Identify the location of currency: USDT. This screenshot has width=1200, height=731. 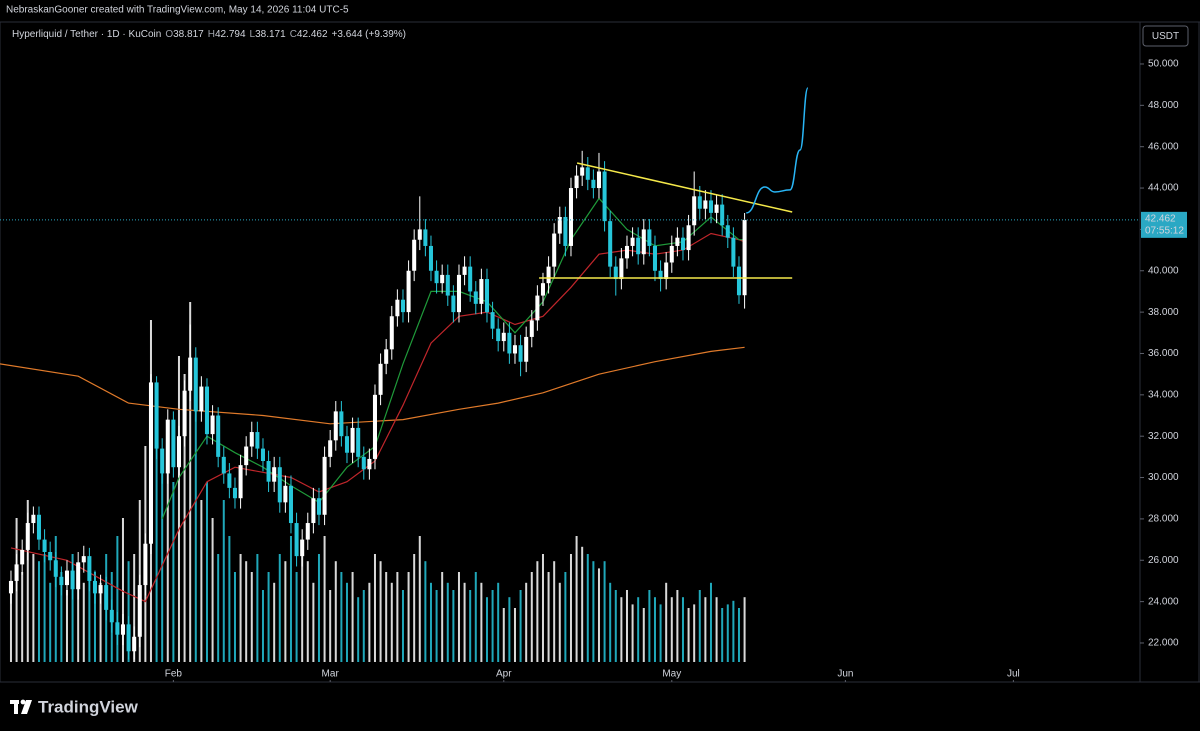
(1165, 36).